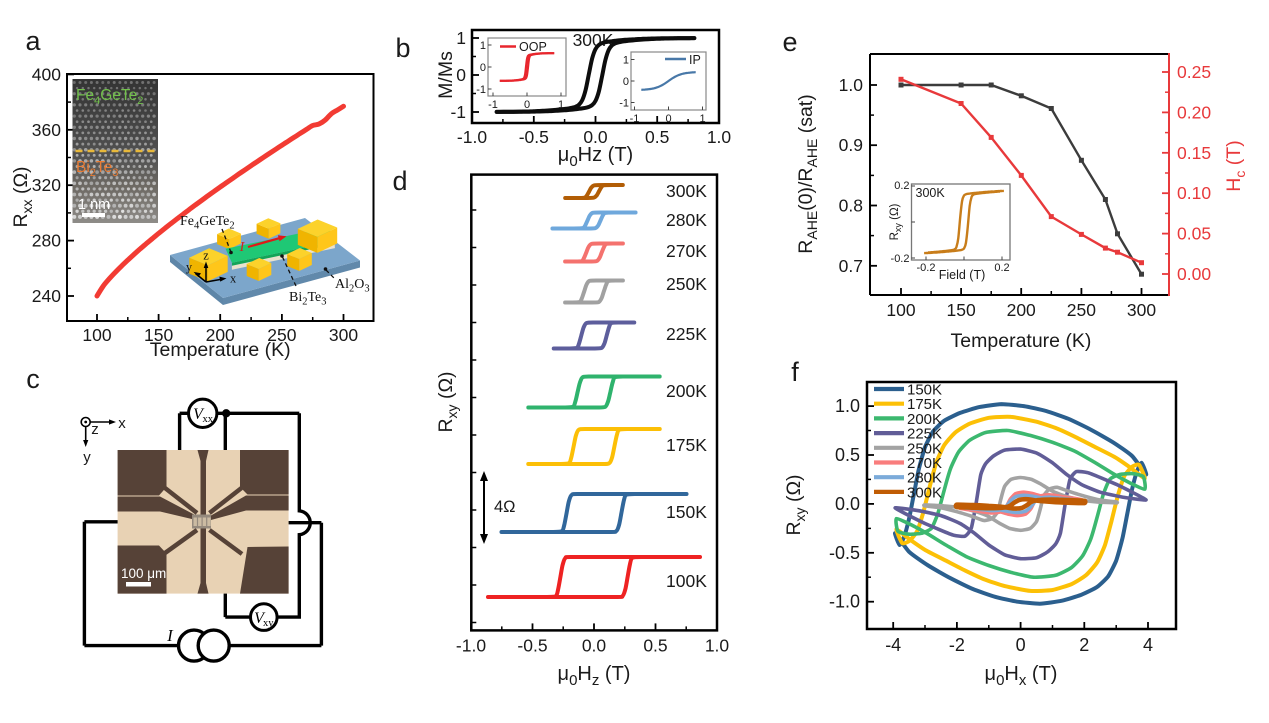 The image size is (1269, 723). I want to click on svg-text: d, so click(399, 181).